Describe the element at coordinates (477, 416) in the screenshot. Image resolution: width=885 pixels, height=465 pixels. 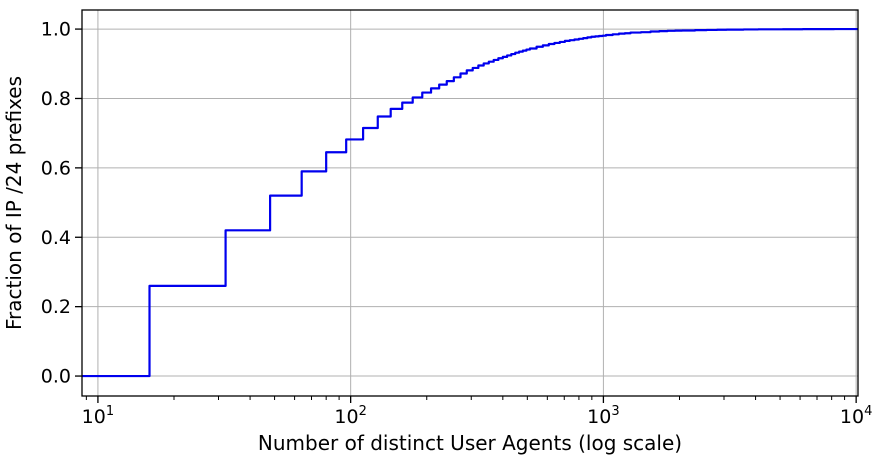
I see `x-tick-labels: 10¹ 10² 10³ 10⁴` at that location.